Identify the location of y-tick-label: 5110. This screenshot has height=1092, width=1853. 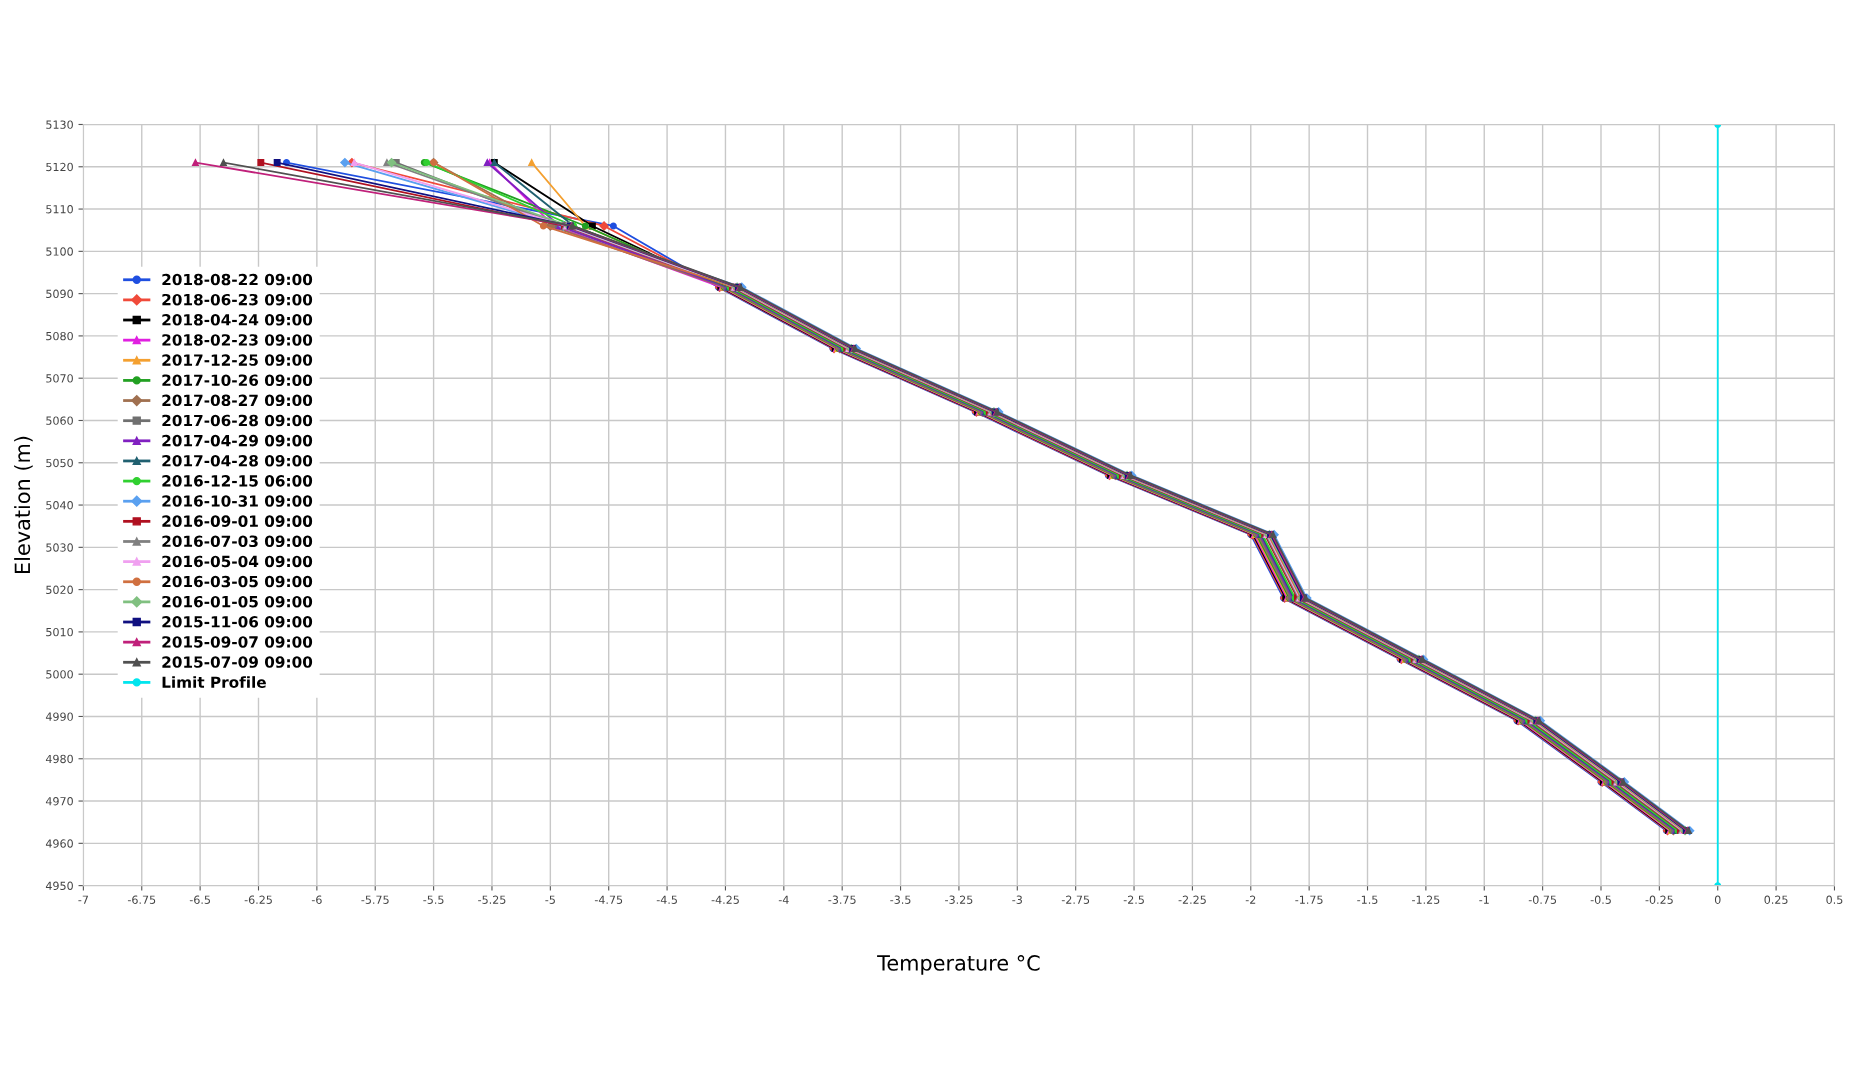
(59, 209).